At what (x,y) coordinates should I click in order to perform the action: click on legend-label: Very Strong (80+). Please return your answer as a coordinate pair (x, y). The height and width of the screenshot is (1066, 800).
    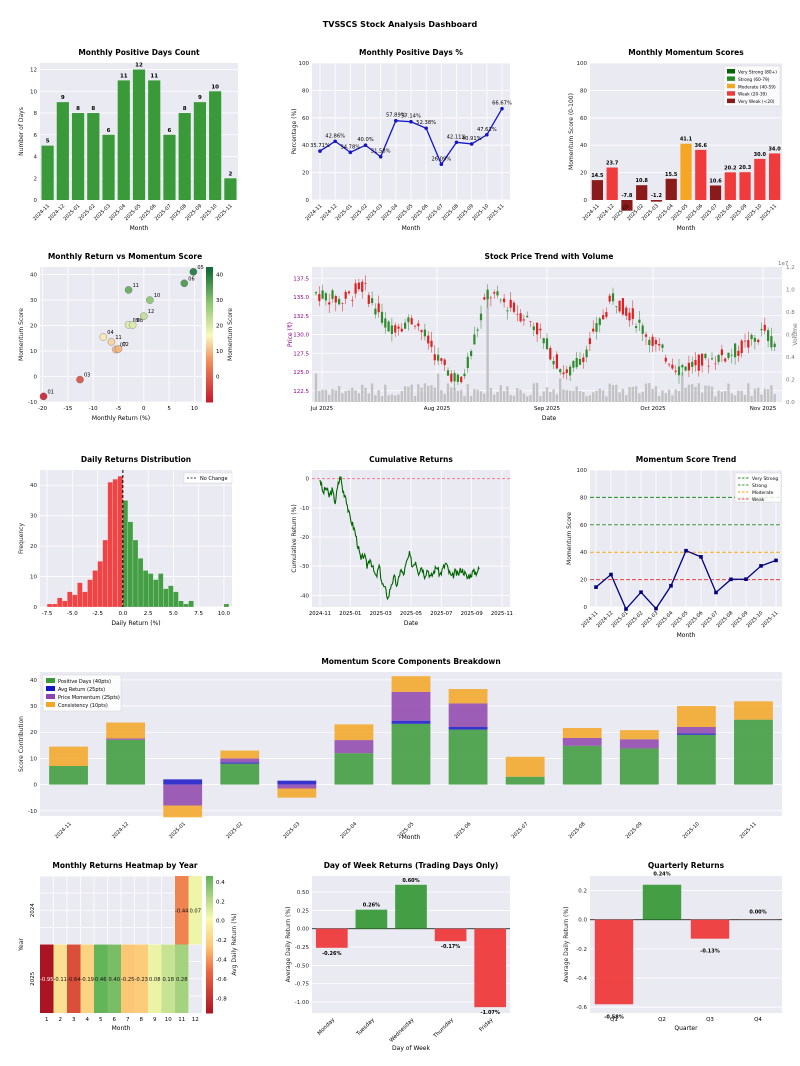
    Looking at the image, I should click on (757, 73).